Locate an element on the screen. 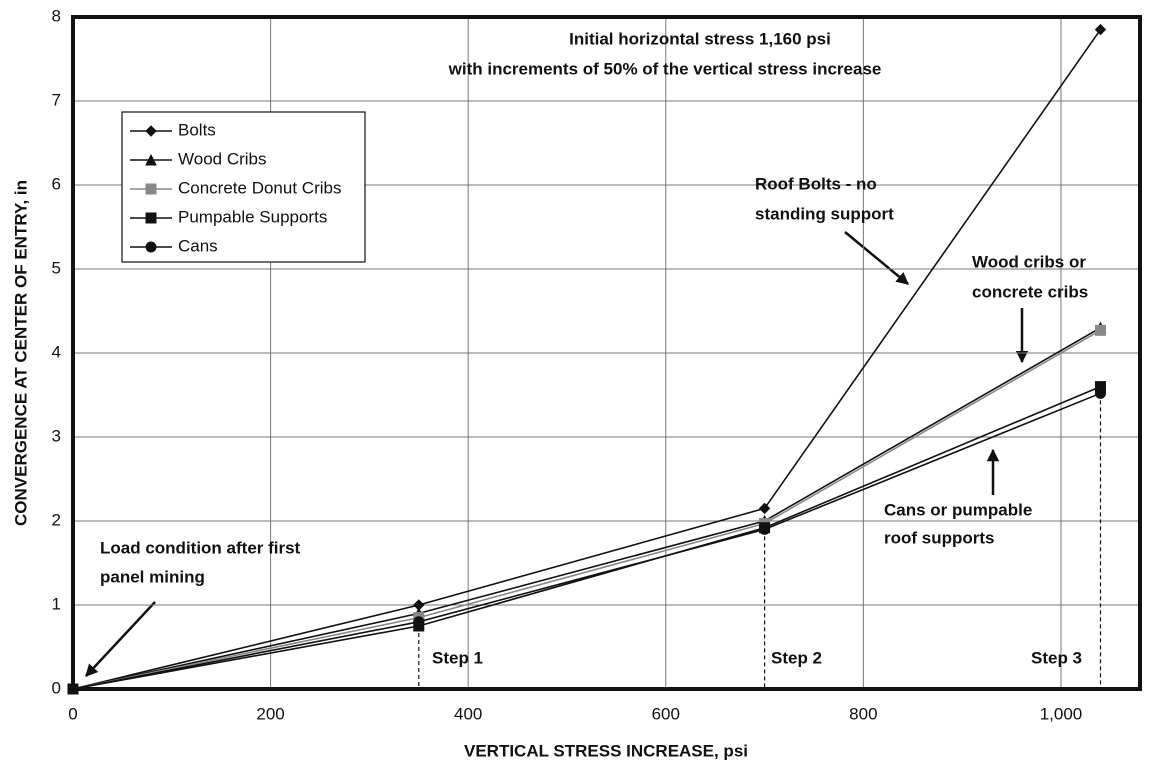 This screenshot has height=765, width=1153. annotation: Load condition after first is located at coordinates (200, 547).